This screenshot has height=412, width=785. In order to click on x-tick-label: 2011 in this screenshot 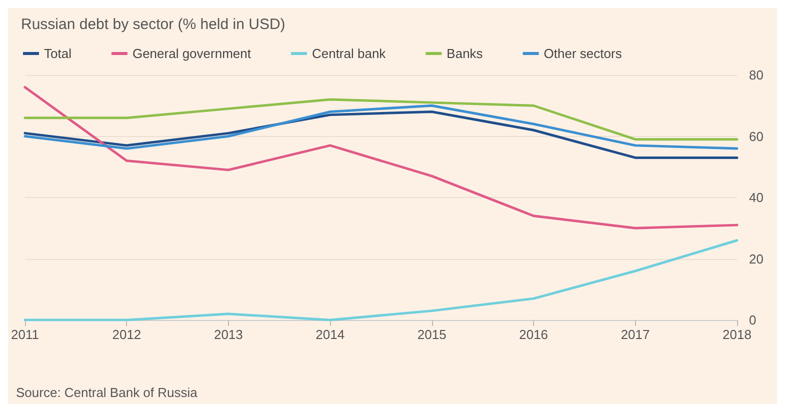, I will do `click(24, 334)`.